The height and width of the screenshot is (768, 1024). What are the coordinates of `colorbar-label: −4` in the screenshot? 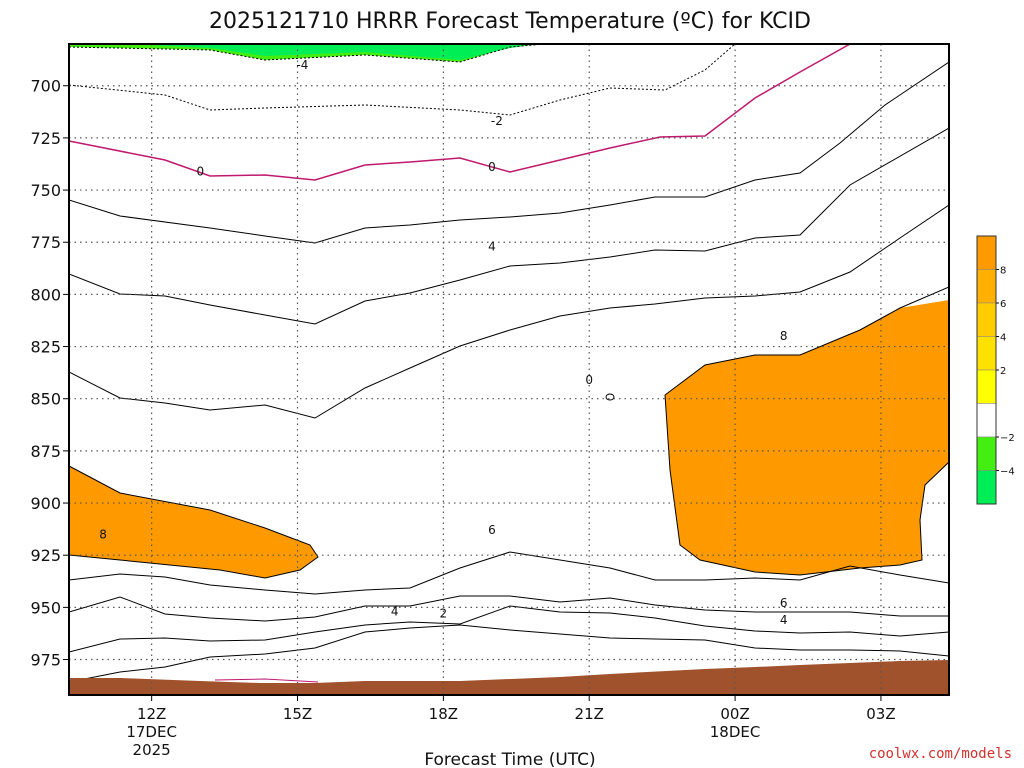 It's located at (1007, 472).